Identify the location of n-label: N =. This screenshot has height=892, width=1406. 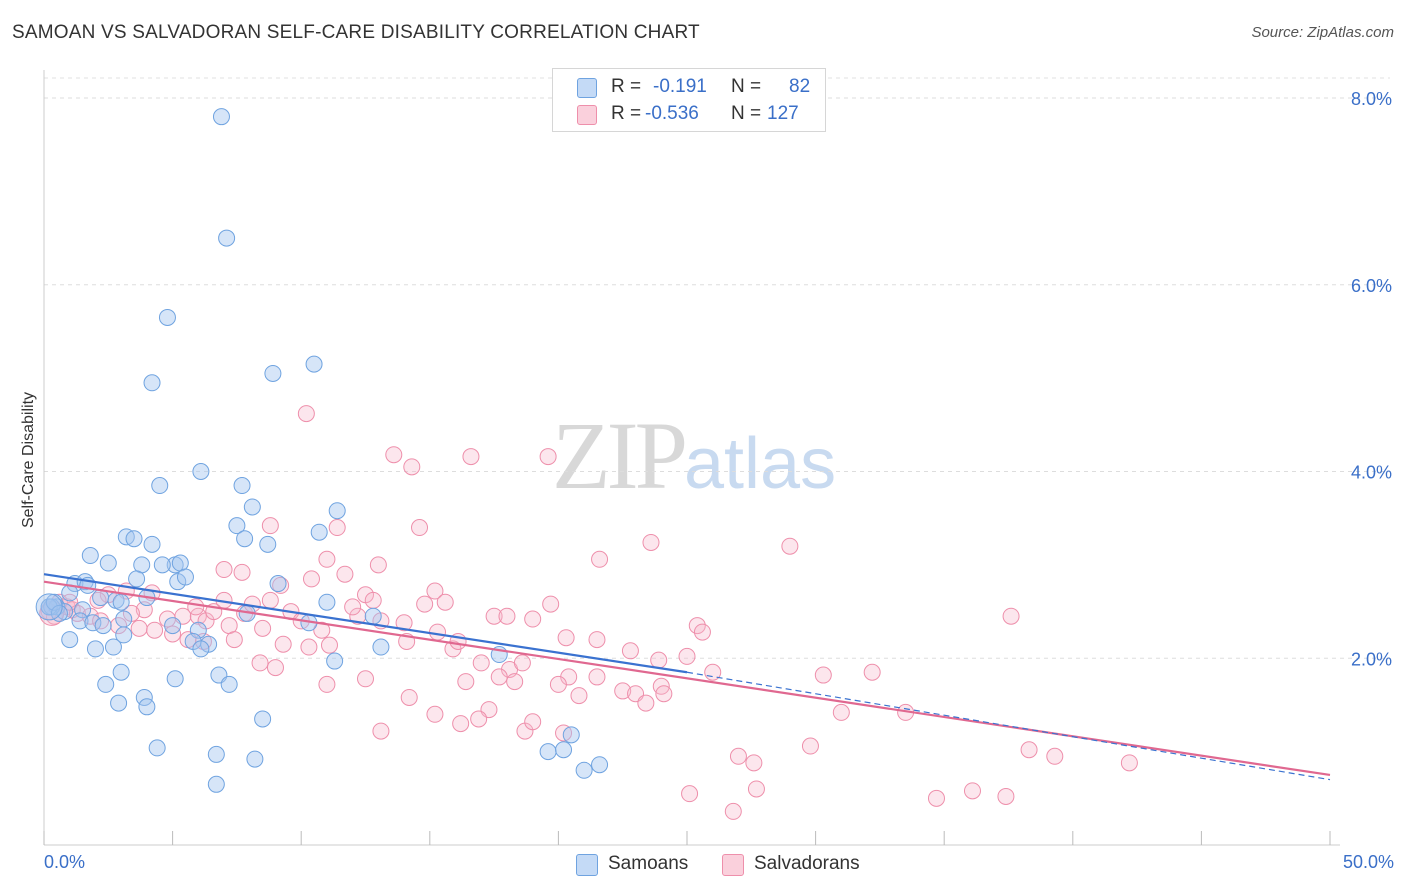
(746, 86).